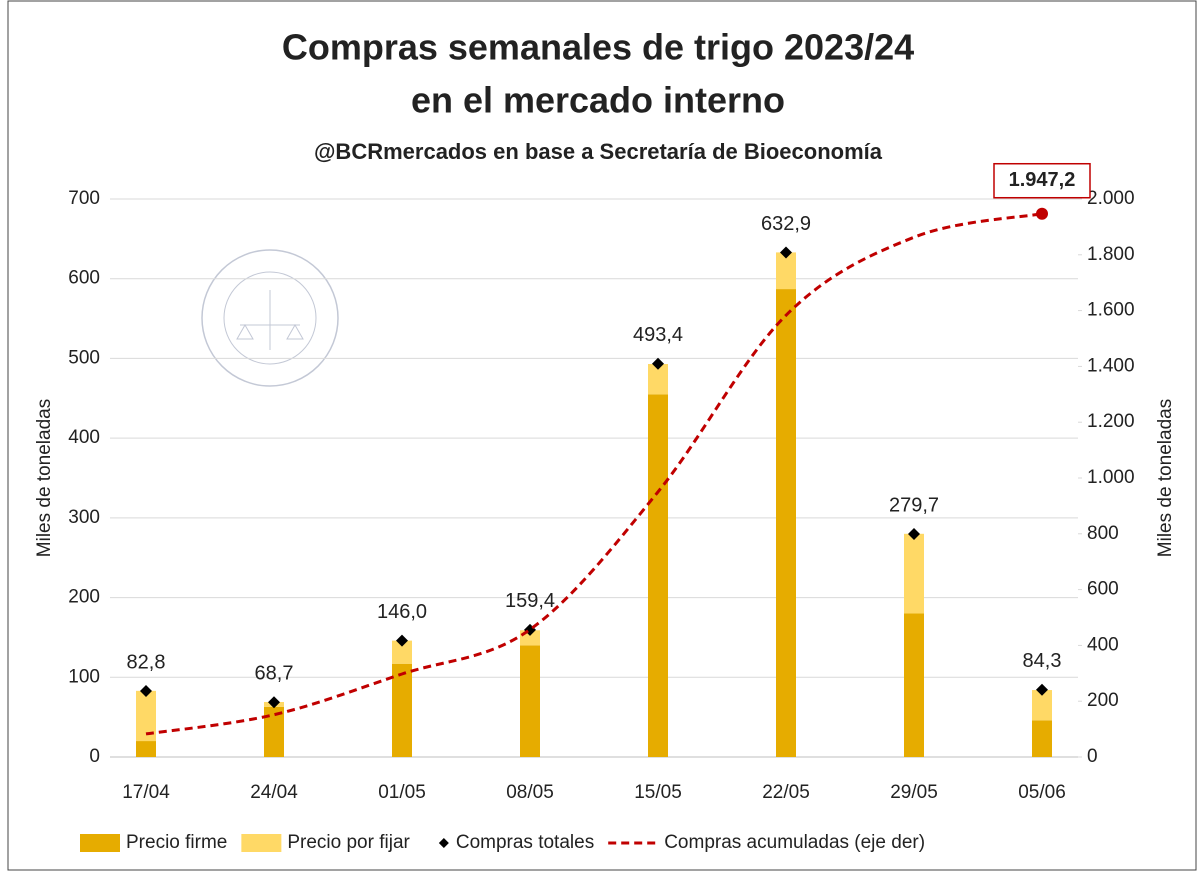 The image size is (1198, 876). What do you see at coordinates (1042, 792) in the screenshot?
I see `x-tick-label: 05/06` at bounding box center [1042, 792].